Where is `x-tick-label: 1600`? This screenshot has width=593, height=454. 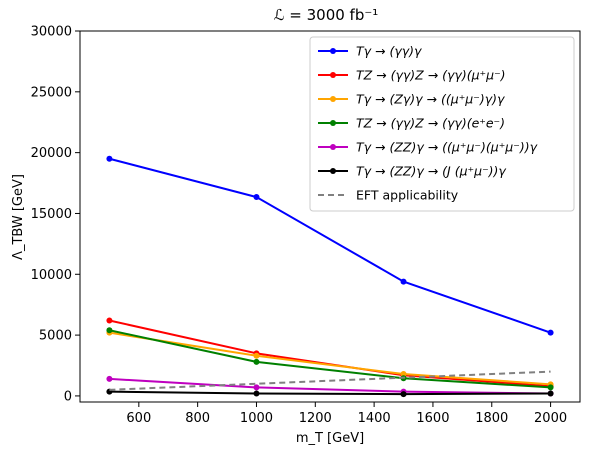
x-tick-label: 1600 is located at coordinates (432, 418).